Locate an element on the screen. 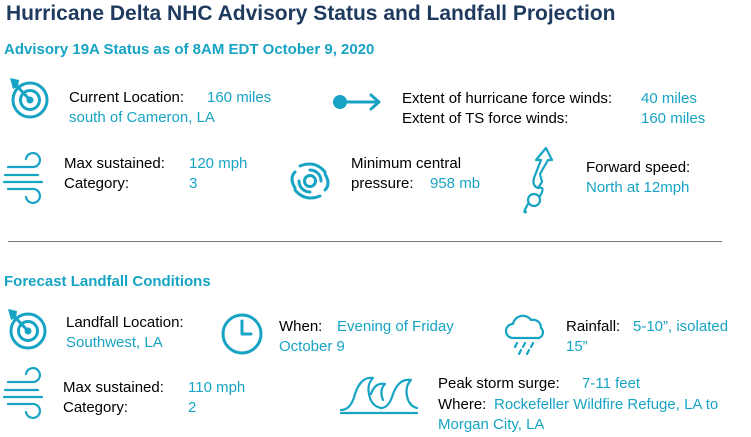 The image size is (751, 437). where-value-line2: Morgan City, LA is located at coordinates (491, 424).